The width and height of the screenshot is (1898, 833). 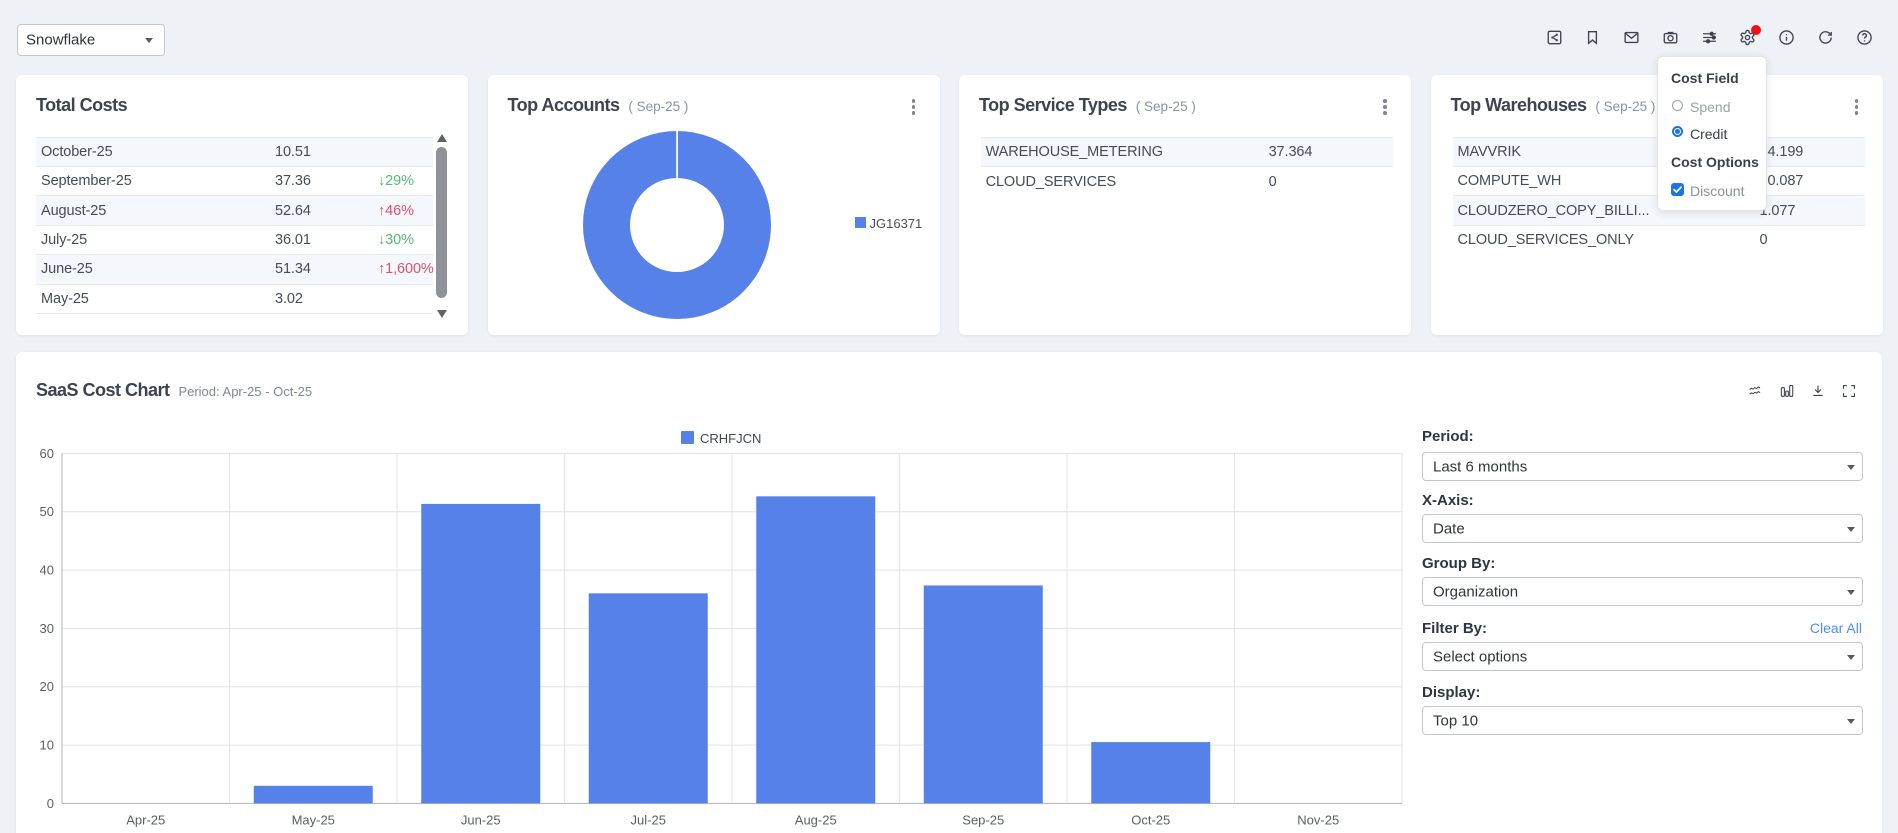 What do you see at coordinates (648, 819) in the screenshot?
I see `svg-text: Jul-25` at bounding box center [648, 819].